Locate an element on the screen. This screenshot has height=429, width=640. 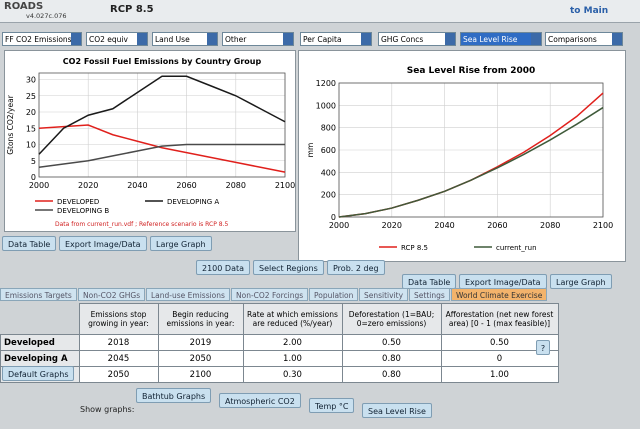
table-row: Developed 2018 2019 2.00 0.50 0.50 is located at coordinates (279, 342).